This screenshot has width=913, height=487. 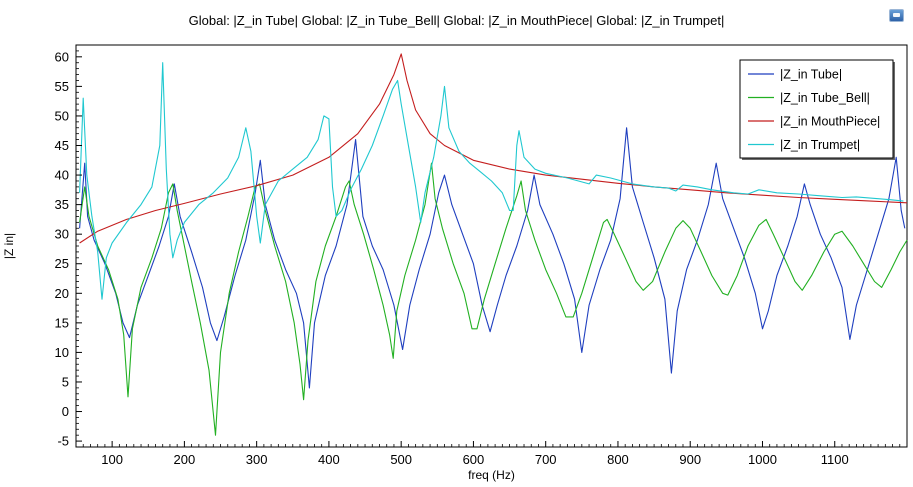 What do you see at coordinates (830, 122) in the screenshot?
I see `legend-label-3: |Z_in MouthPiece|` at bounding box center [830, 122].